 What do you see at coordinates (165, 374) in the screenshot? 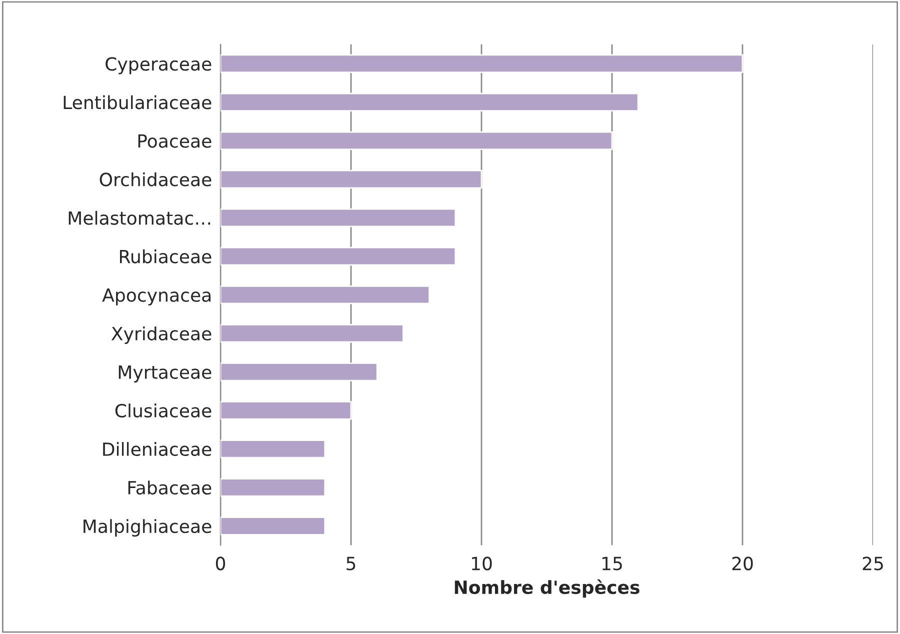
I see `y-tick-label: Myrtaceae` at bounding box center [165, 374].